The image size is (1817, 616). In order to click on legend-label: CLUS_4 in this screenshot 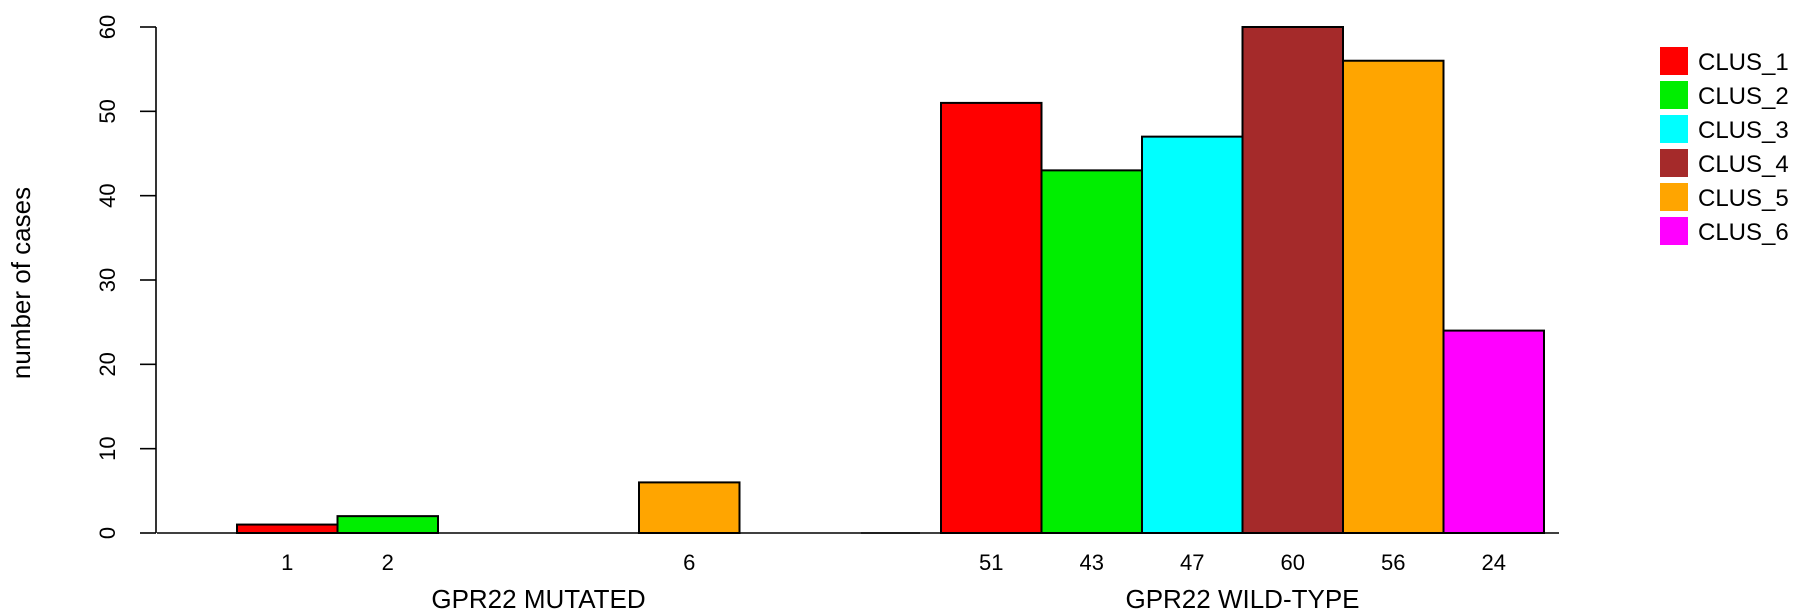, I will do `click(1743, 164)`.